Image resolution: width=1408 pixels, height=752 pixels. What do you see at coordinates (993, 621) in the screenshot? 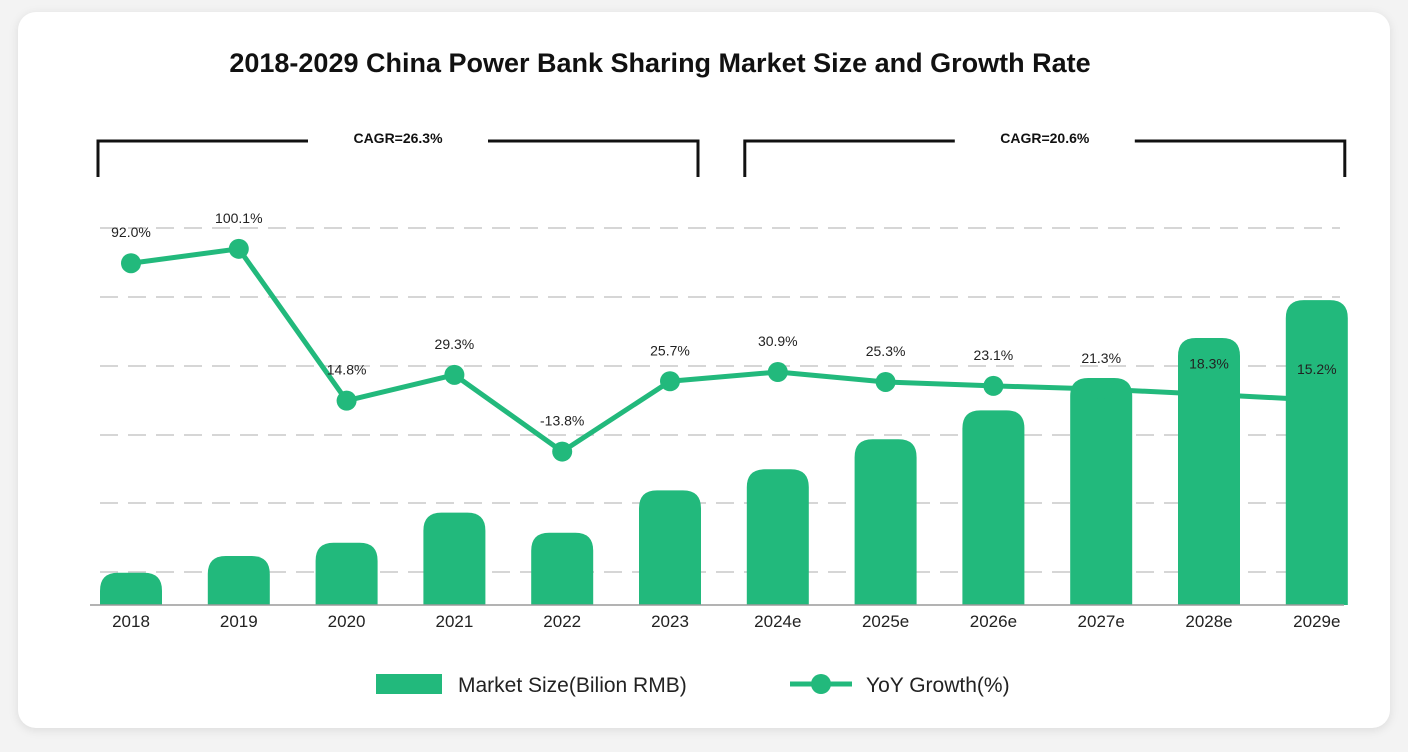
I see `x-tick-2026e: 2026e` at bounding box center [993, 621].